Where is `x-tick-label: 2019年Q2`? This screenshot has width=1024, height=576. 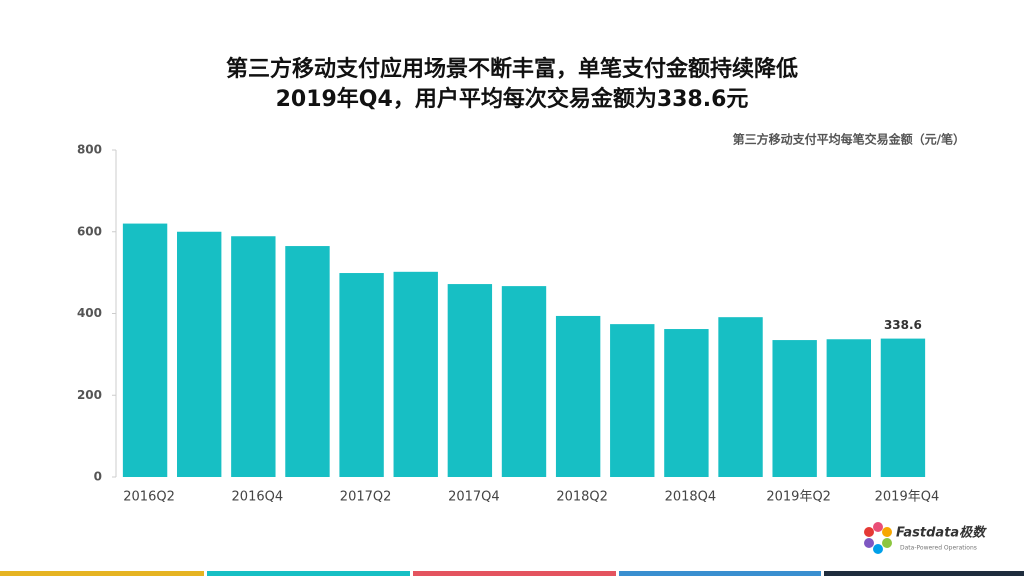 x-tick-label: 2019年Q2 is located at coordinates (798, 497).